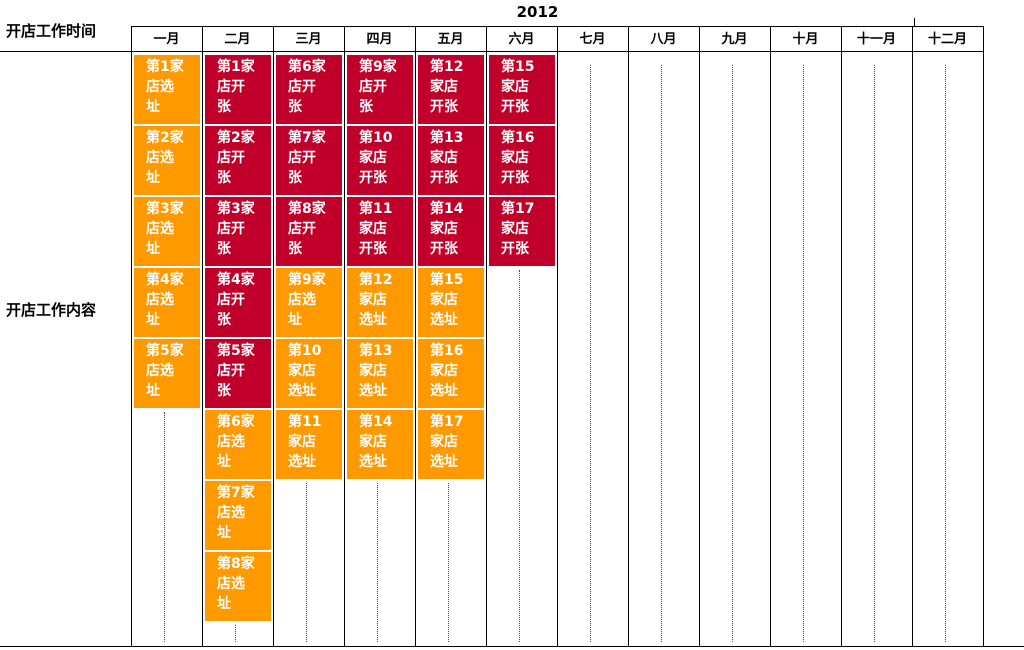  Describe the element at coordinates (451, 160) in the screenshot. I see `store-opening-task: 第13 家店 开张` at that location.